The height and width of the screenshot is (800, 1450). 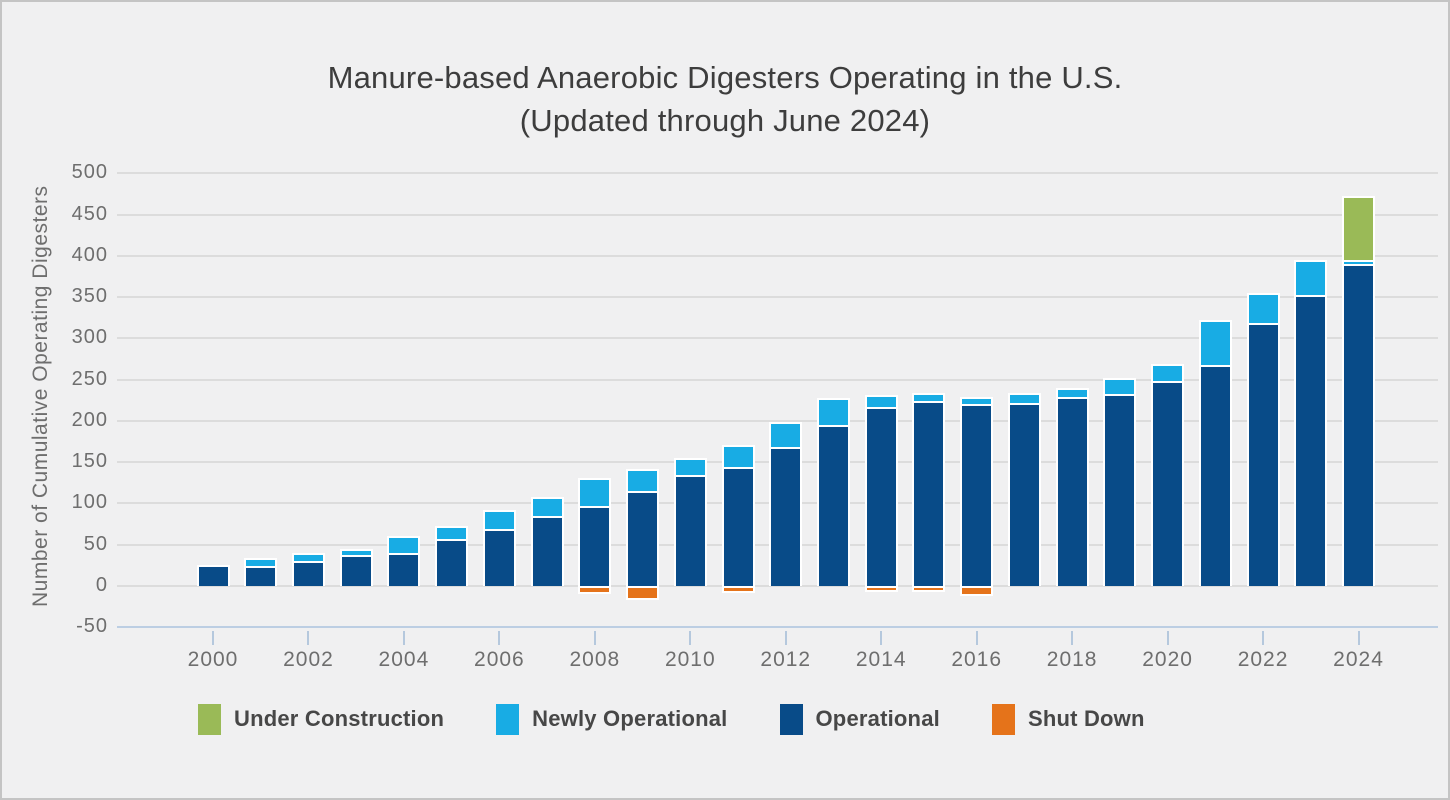 What do you see at coordinates (643, 481) in the screenshot?
I see `bar-segment-newly-operational-2009` at bounding box center [643, 481].